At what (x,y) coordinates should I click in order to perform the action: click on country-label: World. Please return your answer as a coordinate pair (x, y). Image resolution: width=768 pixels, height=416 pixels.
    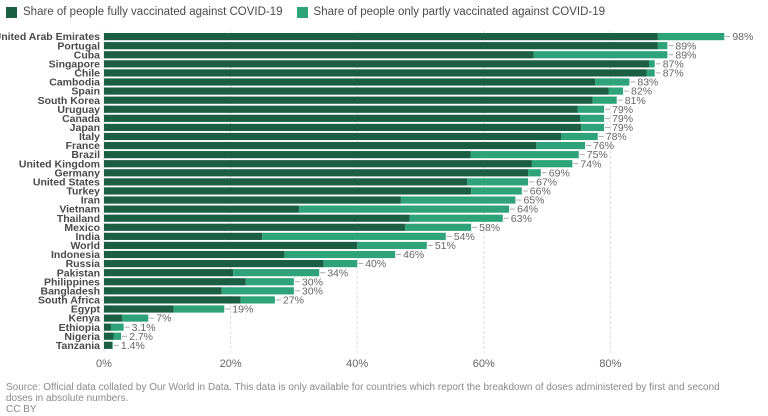
    Looking at the image, I should click on (85, 246).